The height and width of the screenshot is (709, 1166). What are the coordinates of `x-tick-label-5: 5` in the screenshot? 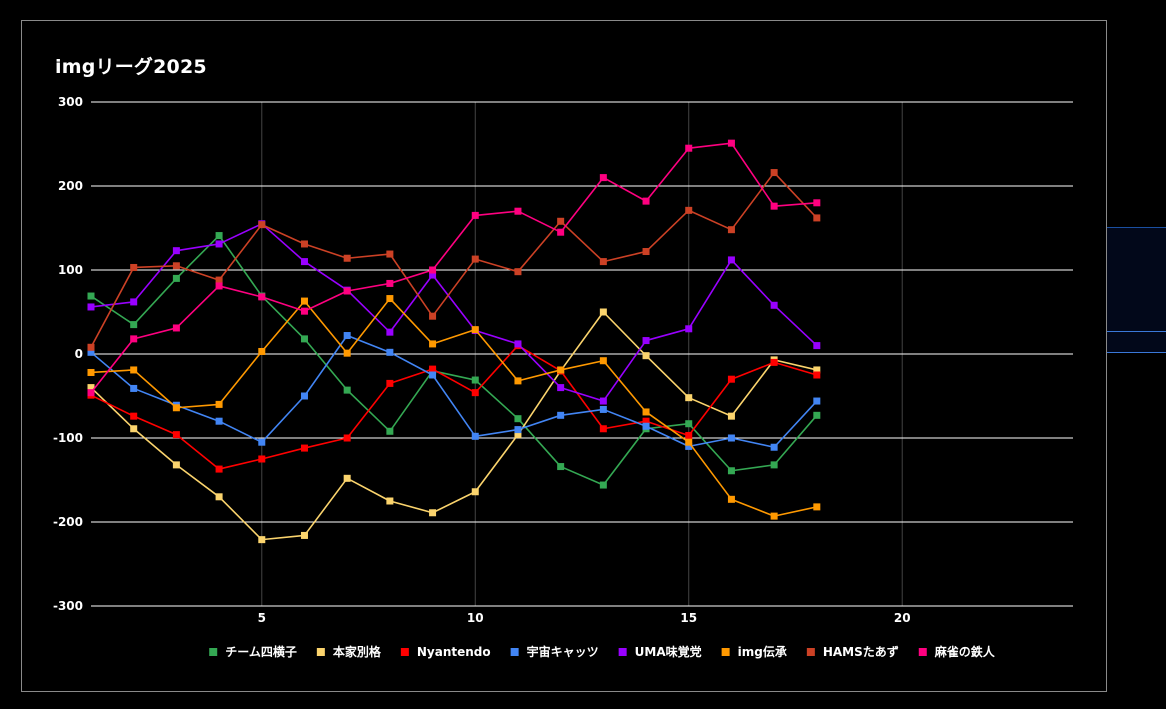 It's located at (262, 618).